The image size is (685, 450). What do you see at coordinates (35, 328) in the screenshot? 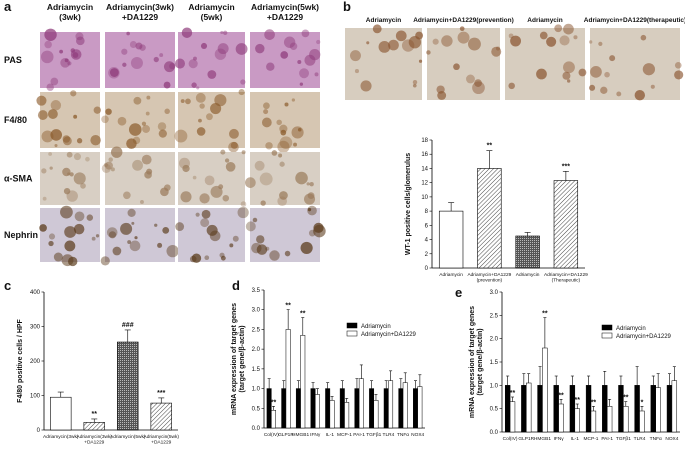
I see `y-tick-label: 300` at bounding box center [35, 328].